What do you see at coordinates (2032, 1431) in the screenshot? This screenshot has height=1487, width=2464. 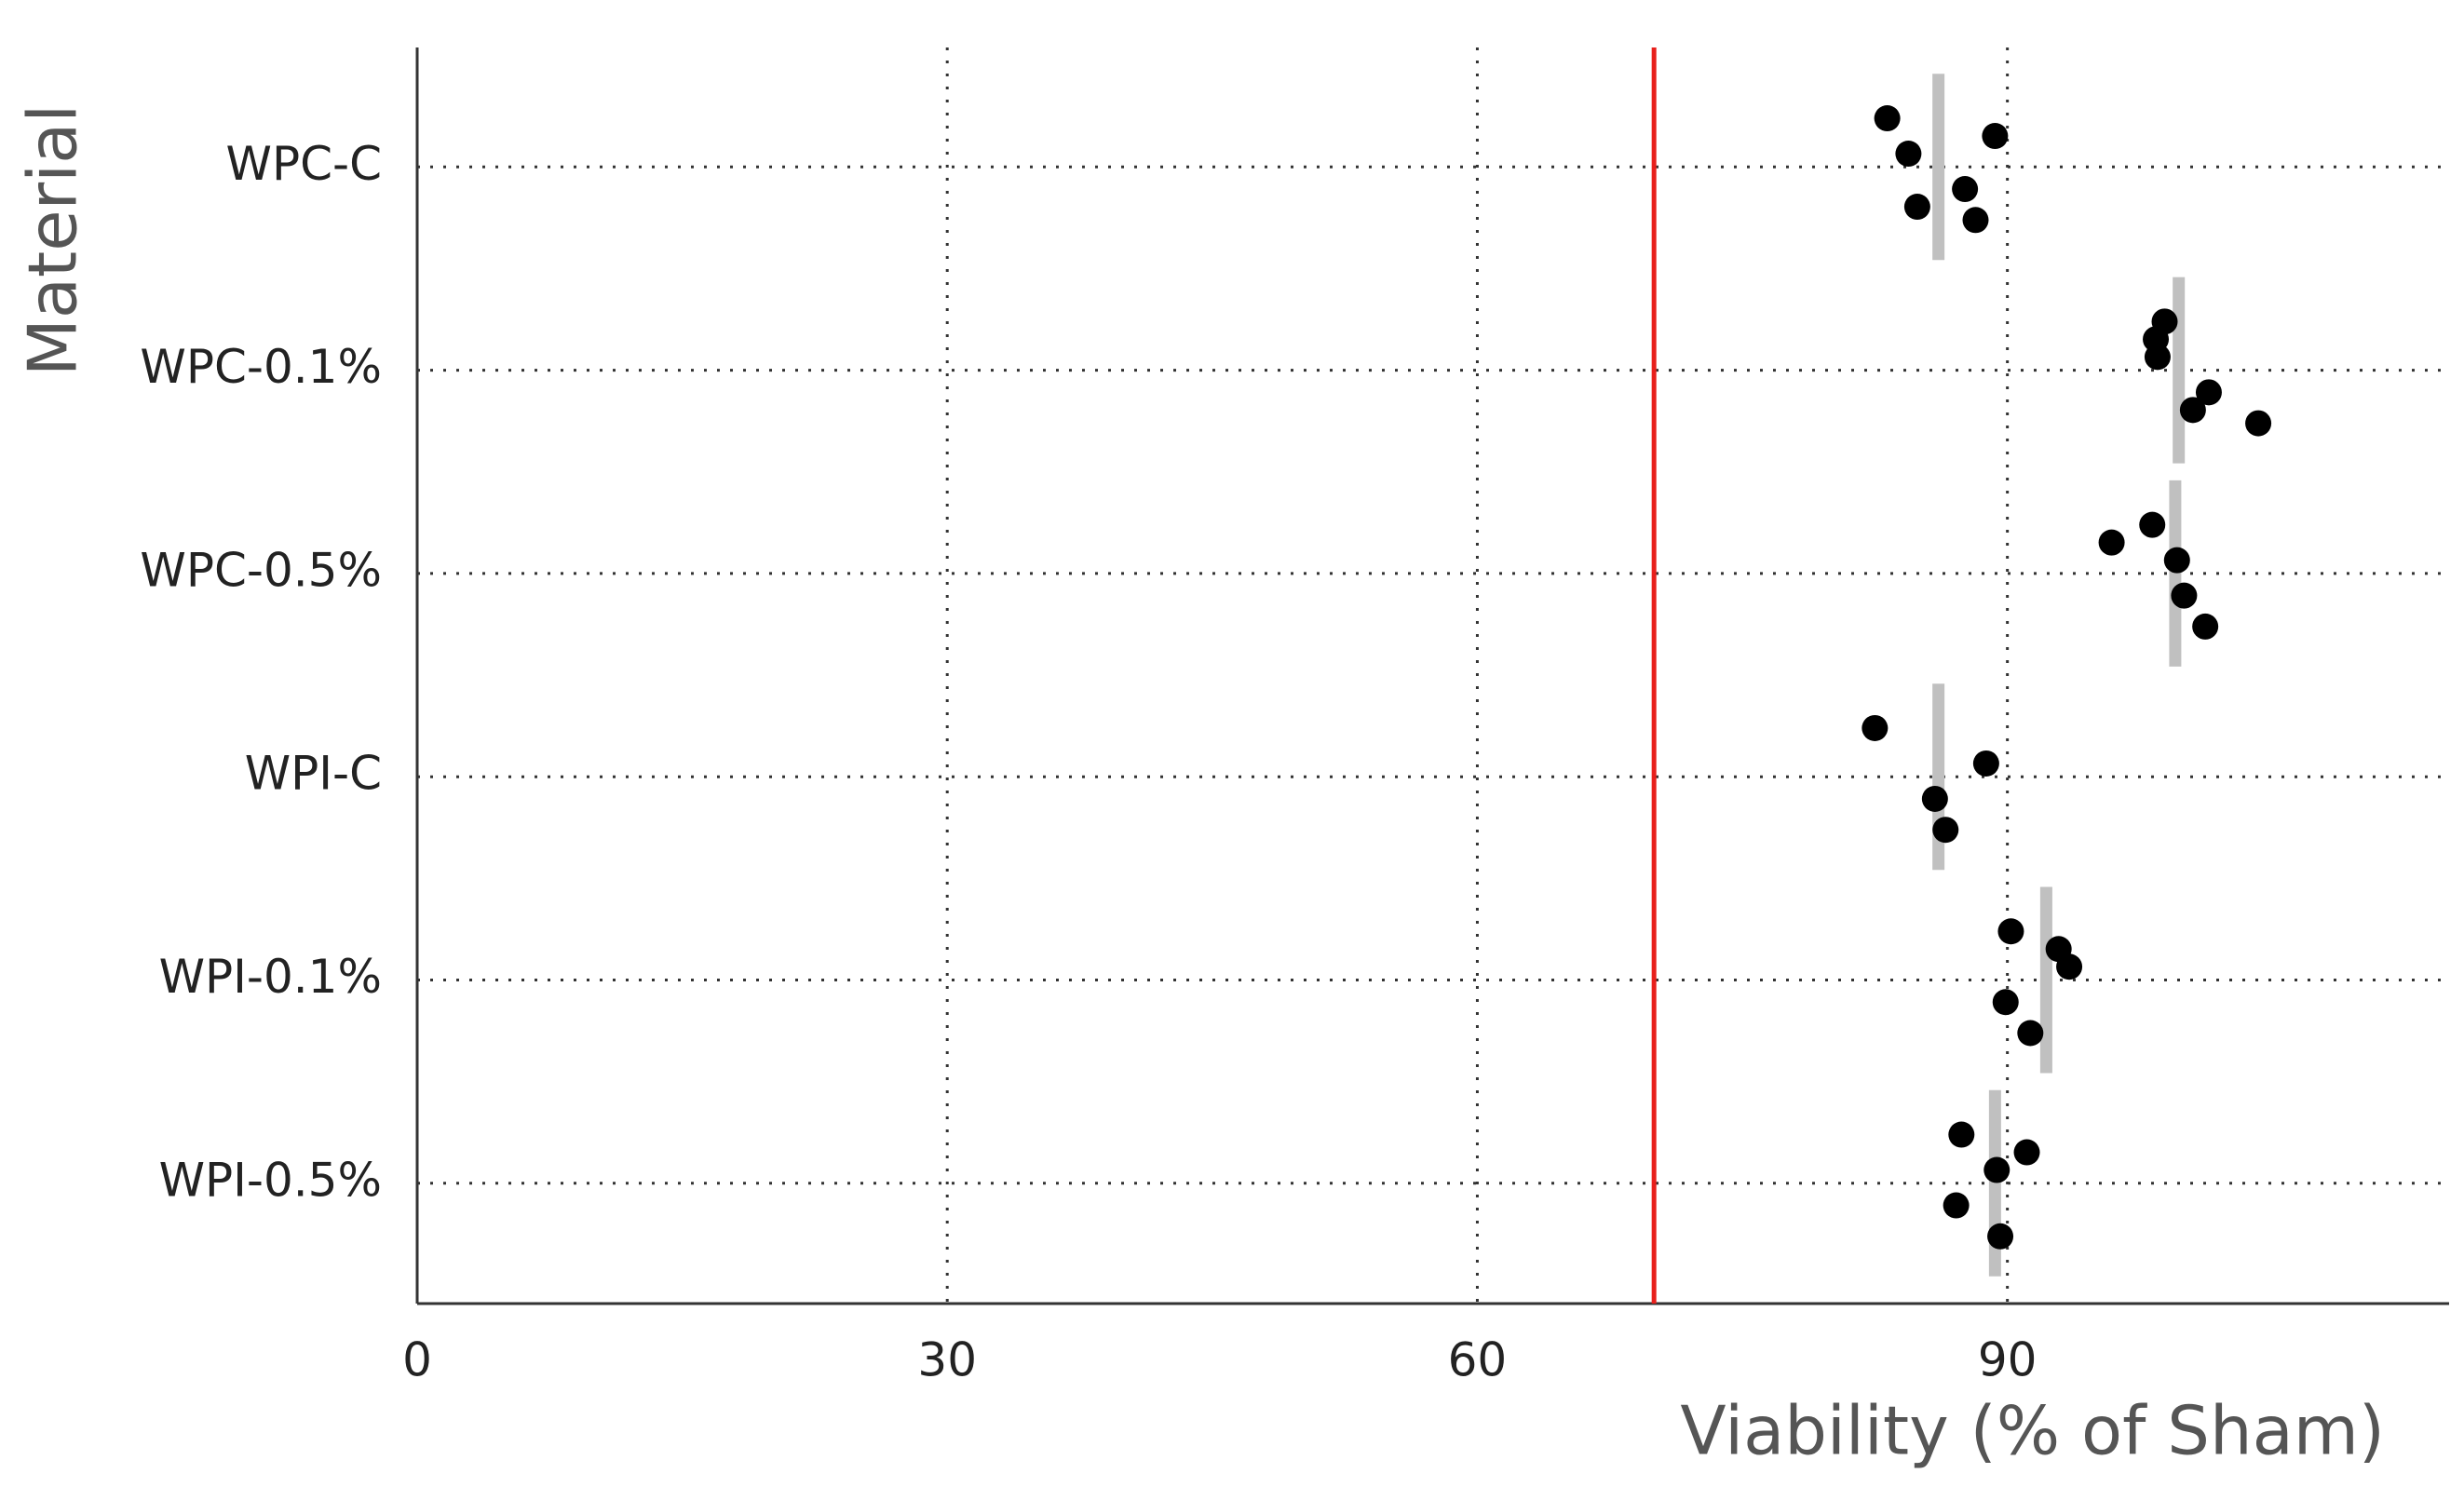 I see `x-axis-title: Viability (% of Sham)` at bounding box center [2032, 1431].